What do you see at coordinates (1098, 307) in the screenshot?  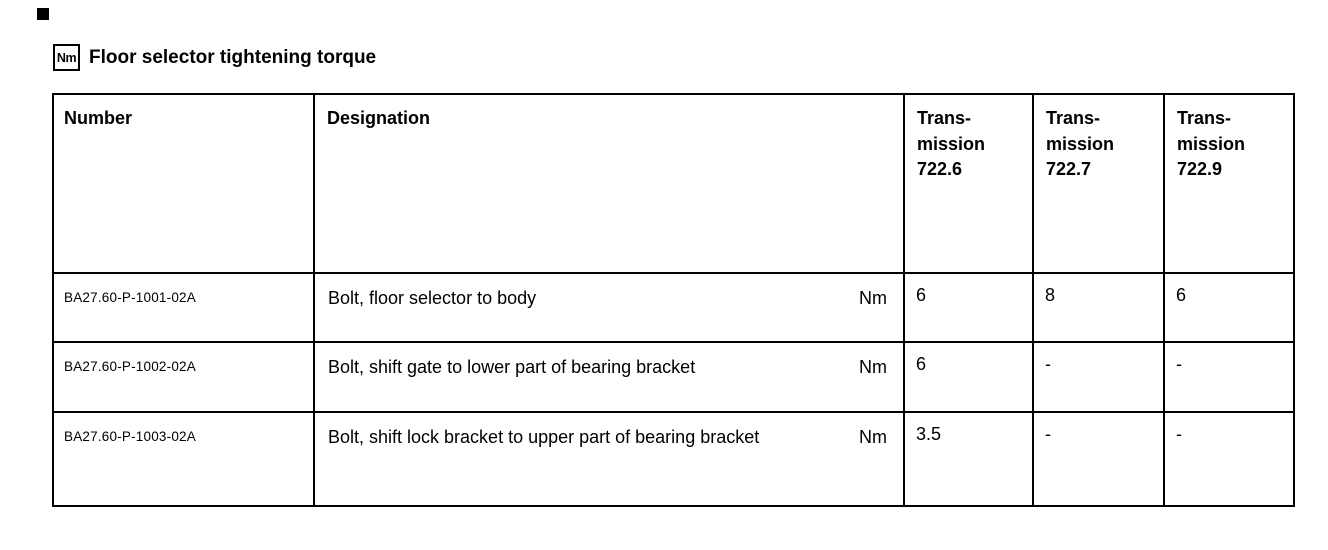 I see `torque-value-722-7: 8` at bounding box center [1098, 307].